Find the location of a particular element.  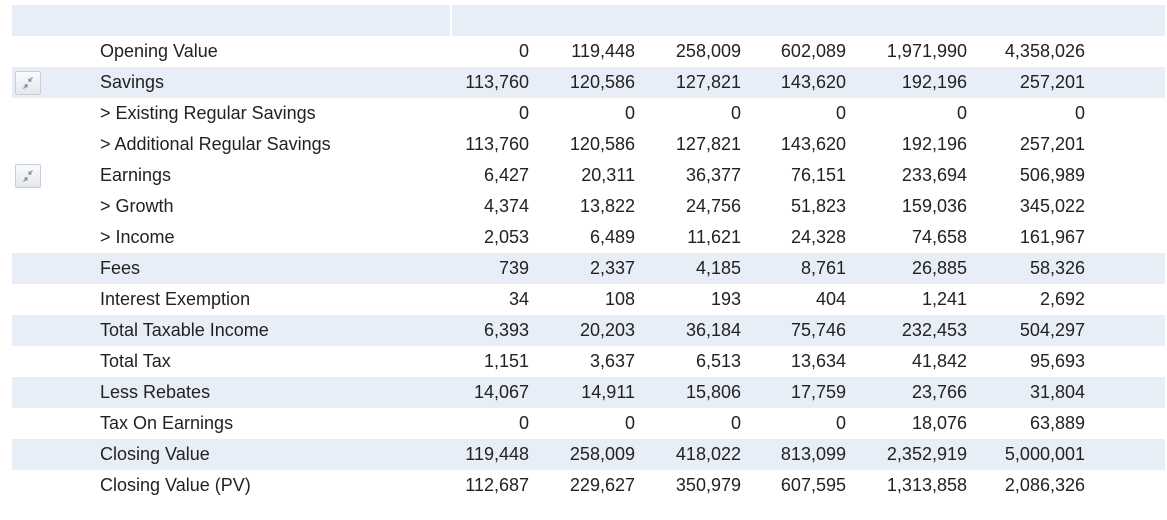

table-header-bar is located at coordinates (588, 20).